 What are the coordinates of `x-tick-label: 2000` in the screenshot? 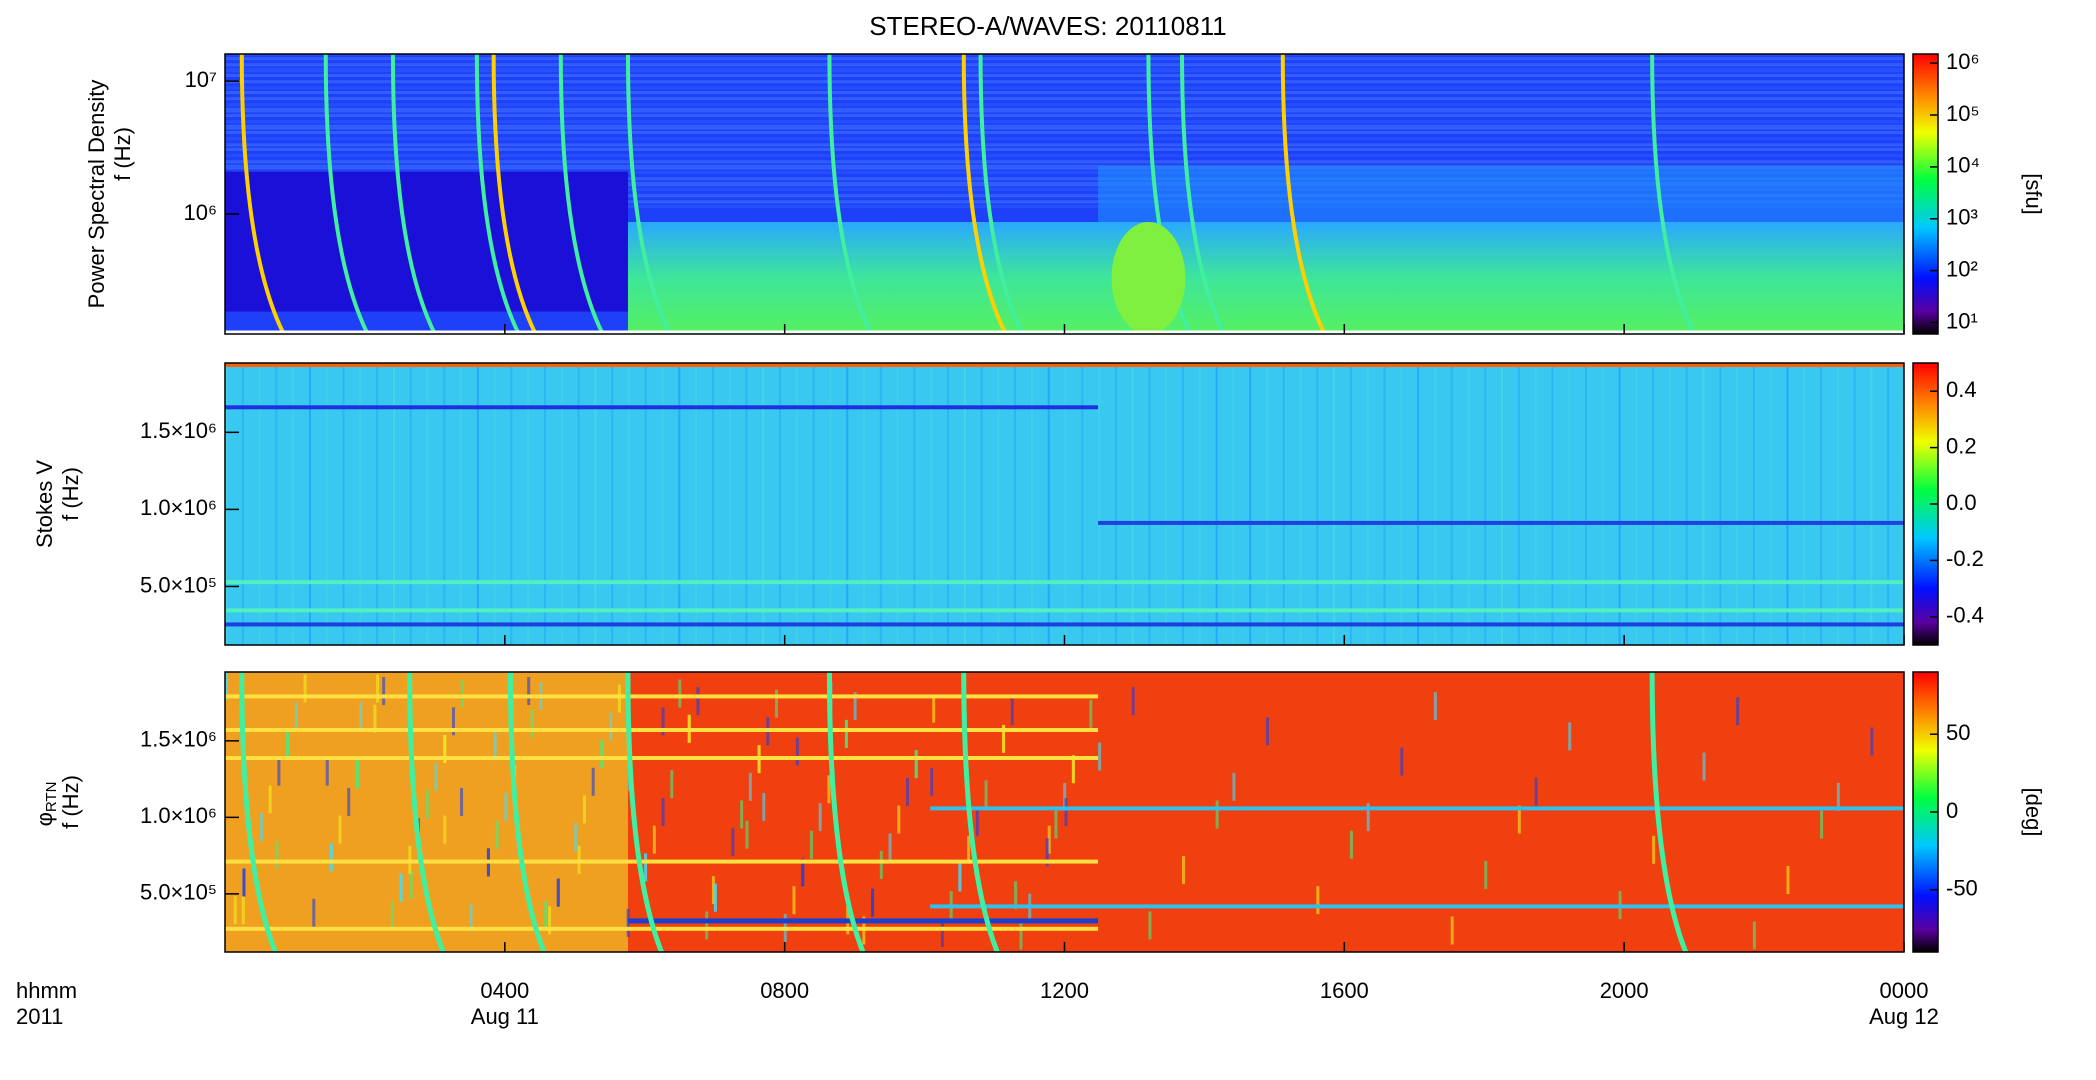 It's located at (1624, 990).